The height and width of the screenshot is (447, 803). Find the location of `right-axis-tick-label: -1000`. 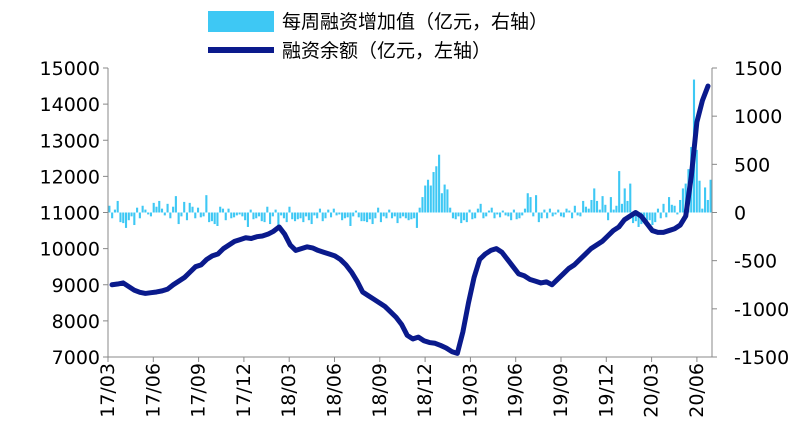

right-axis-tick-label: -1000 is located at coordinates (761, 310).